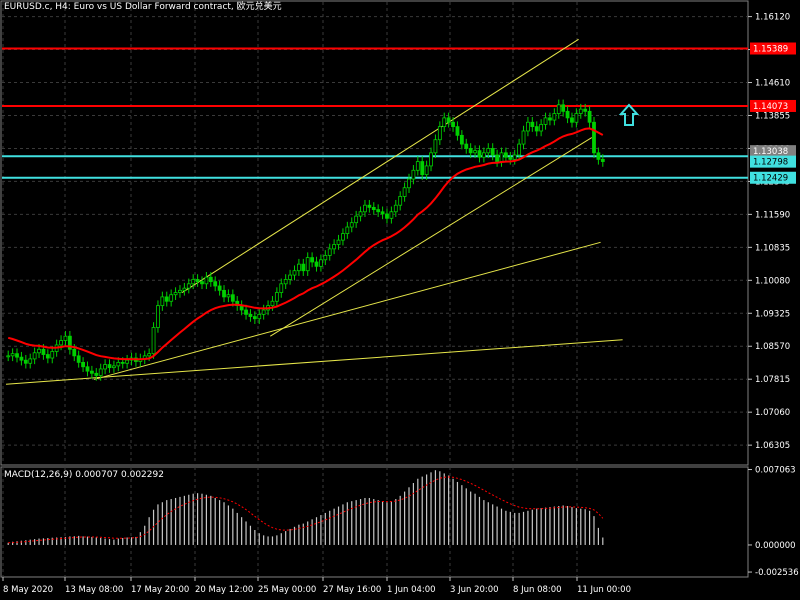  I want to click on price-tag-label: 1.12429, so click(770, 179).